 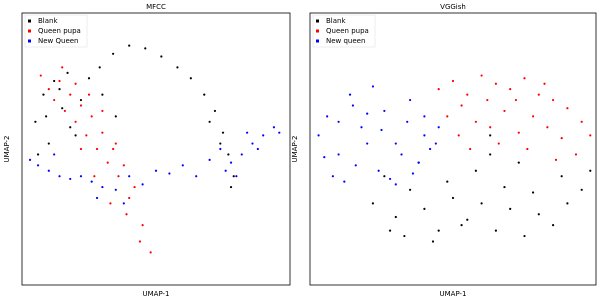 I want to click on legend-marker, so click(x=29, y=41).